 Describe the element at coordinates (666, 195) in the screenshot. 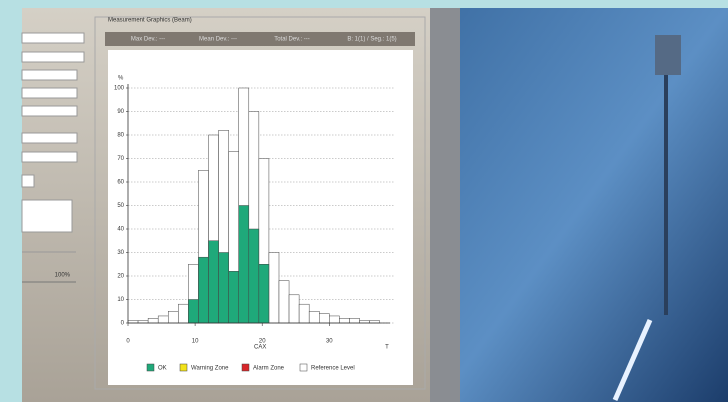

I see `pole` at that location.